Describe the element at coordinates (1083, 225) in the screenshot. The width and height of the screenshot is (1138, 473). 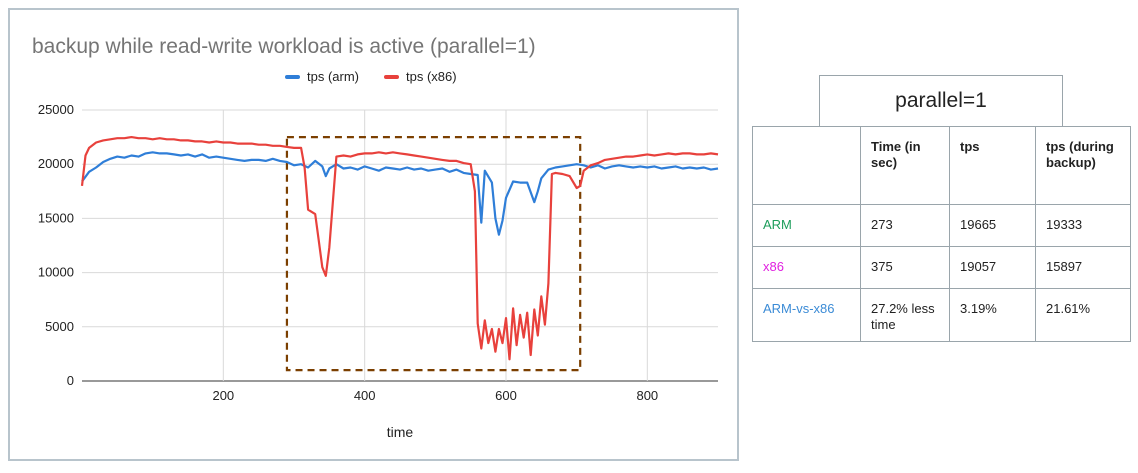
I see `table-cell: 19333` at that location.